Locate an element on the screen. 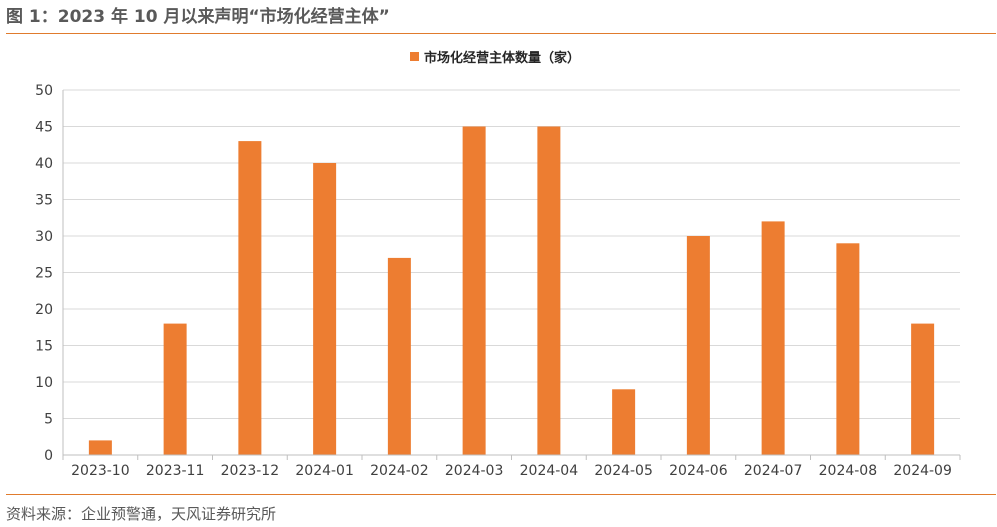 This screenshot has height=527, width=997. y-tick-label: 10 is located at coordinates (44, 383).